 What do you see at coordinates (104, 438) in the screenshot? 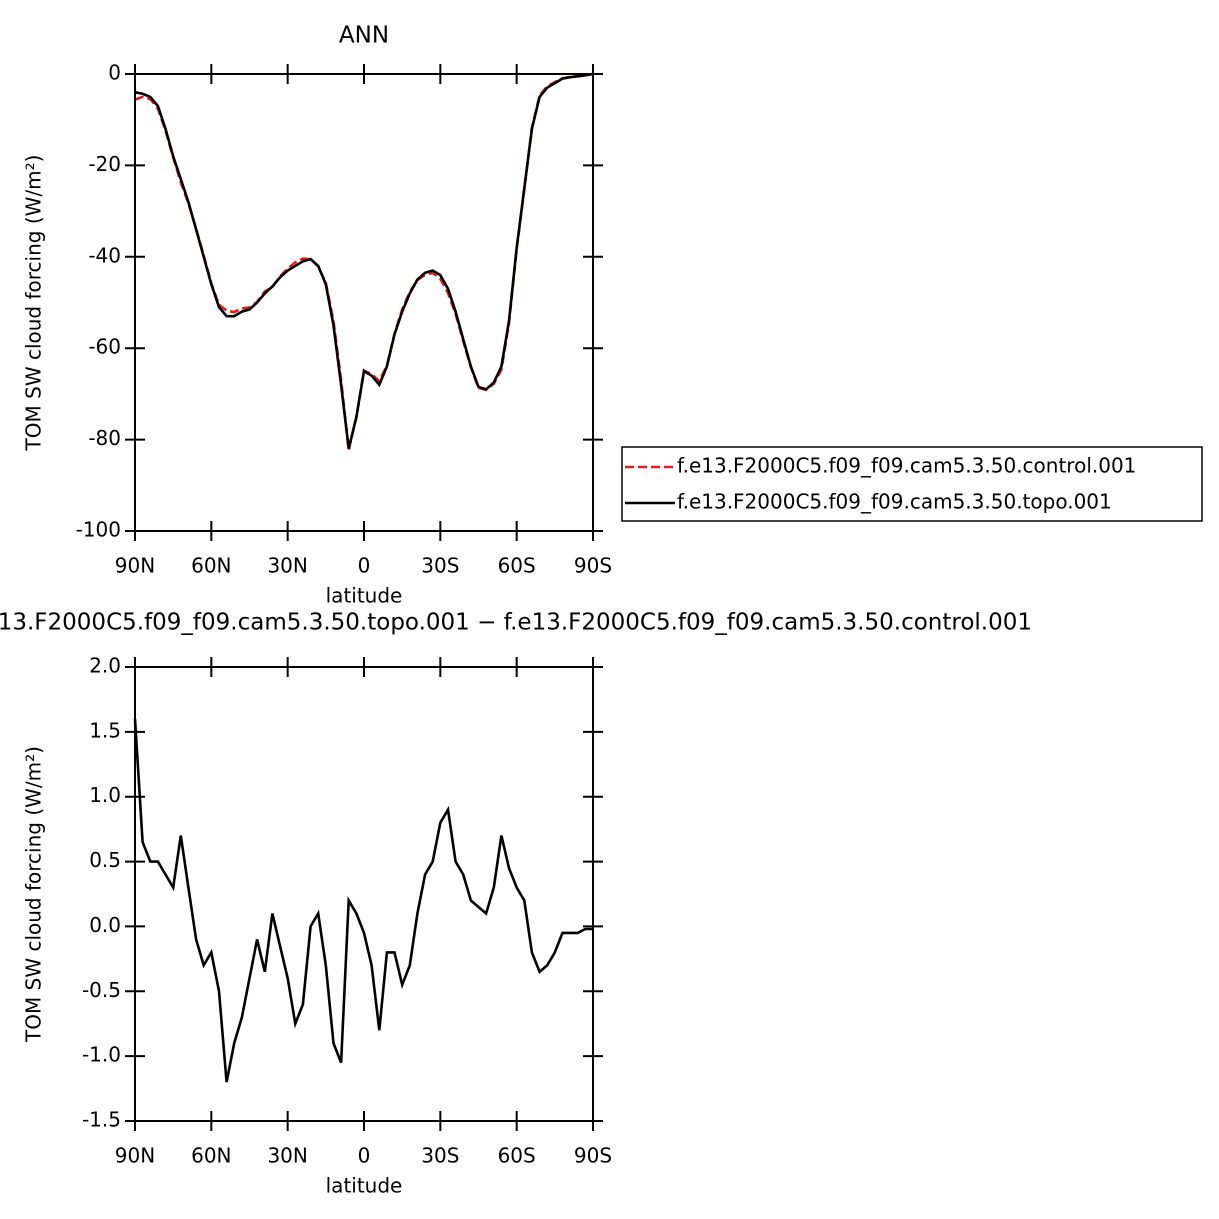
I see `y-tick-label: -80` at bounding box center [104, 438].